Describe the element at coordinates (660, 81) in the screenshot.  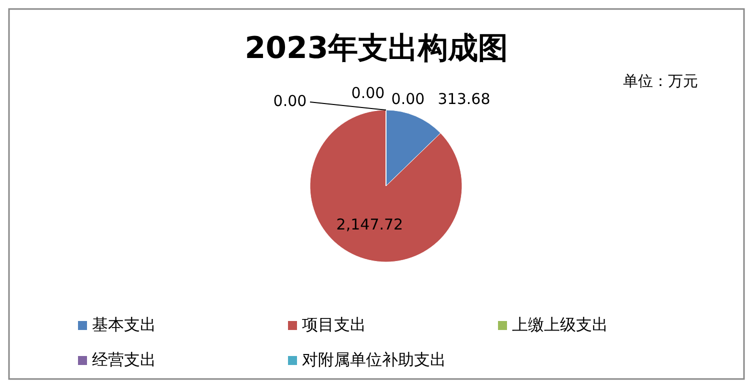
I see `text: 单位：万元` at that location.